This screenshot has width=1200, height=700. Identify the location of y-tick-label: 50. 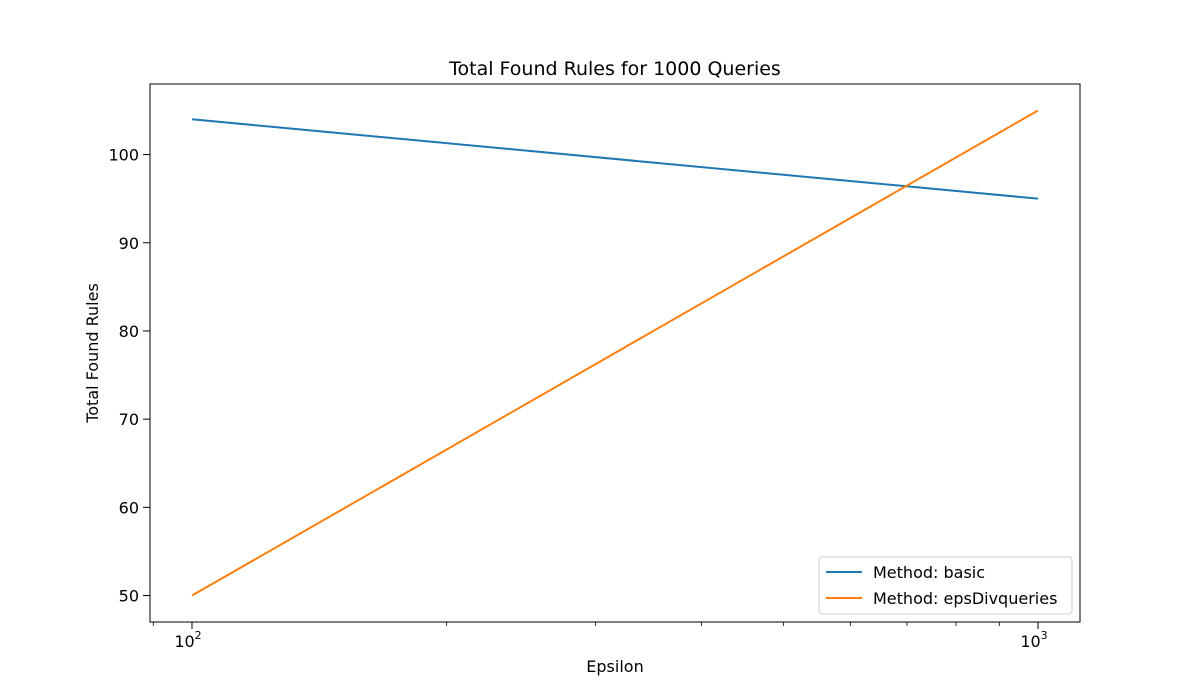
(129, 596).